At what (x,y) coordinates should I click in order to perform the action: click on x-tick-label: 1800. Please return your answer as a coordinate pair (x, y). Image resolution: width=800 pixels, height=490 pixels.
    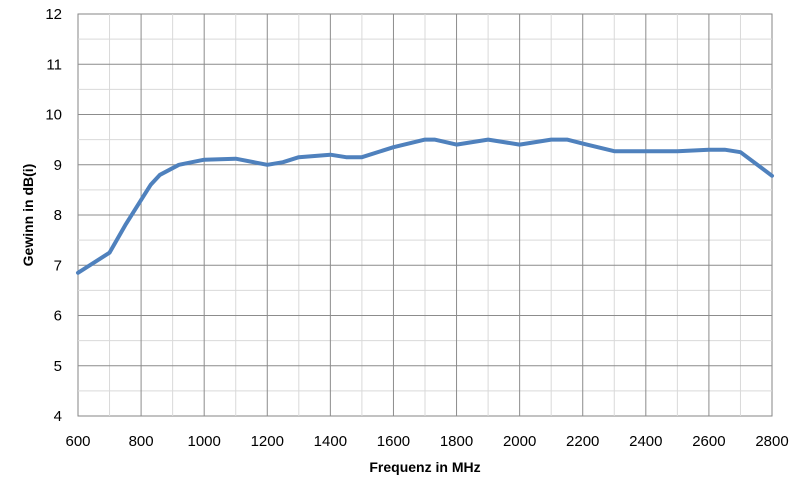
    Looking at the image, I should click on (456, 441).